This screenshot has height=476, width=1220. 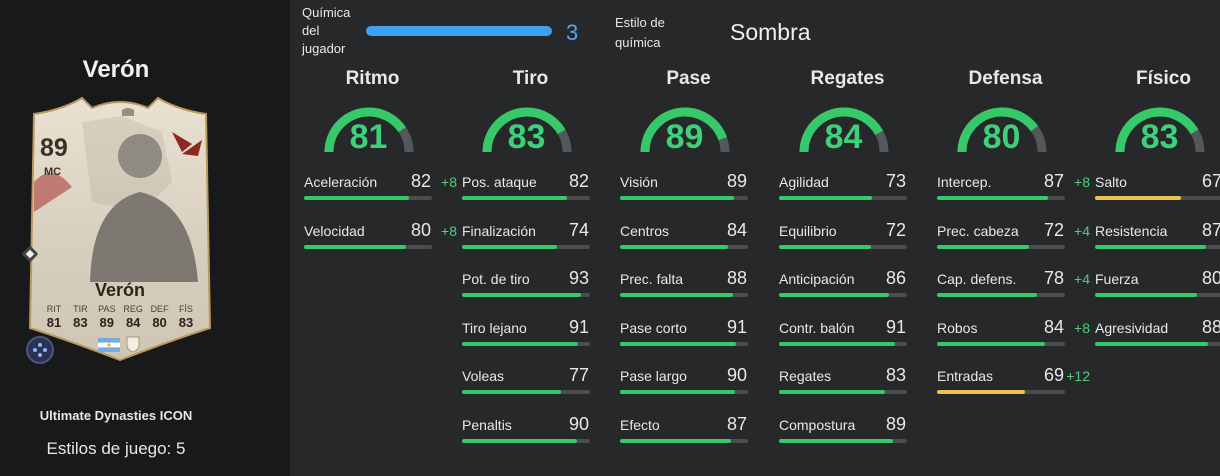 I want to click on card-stat: REG 84, so click(x=133, y=317).